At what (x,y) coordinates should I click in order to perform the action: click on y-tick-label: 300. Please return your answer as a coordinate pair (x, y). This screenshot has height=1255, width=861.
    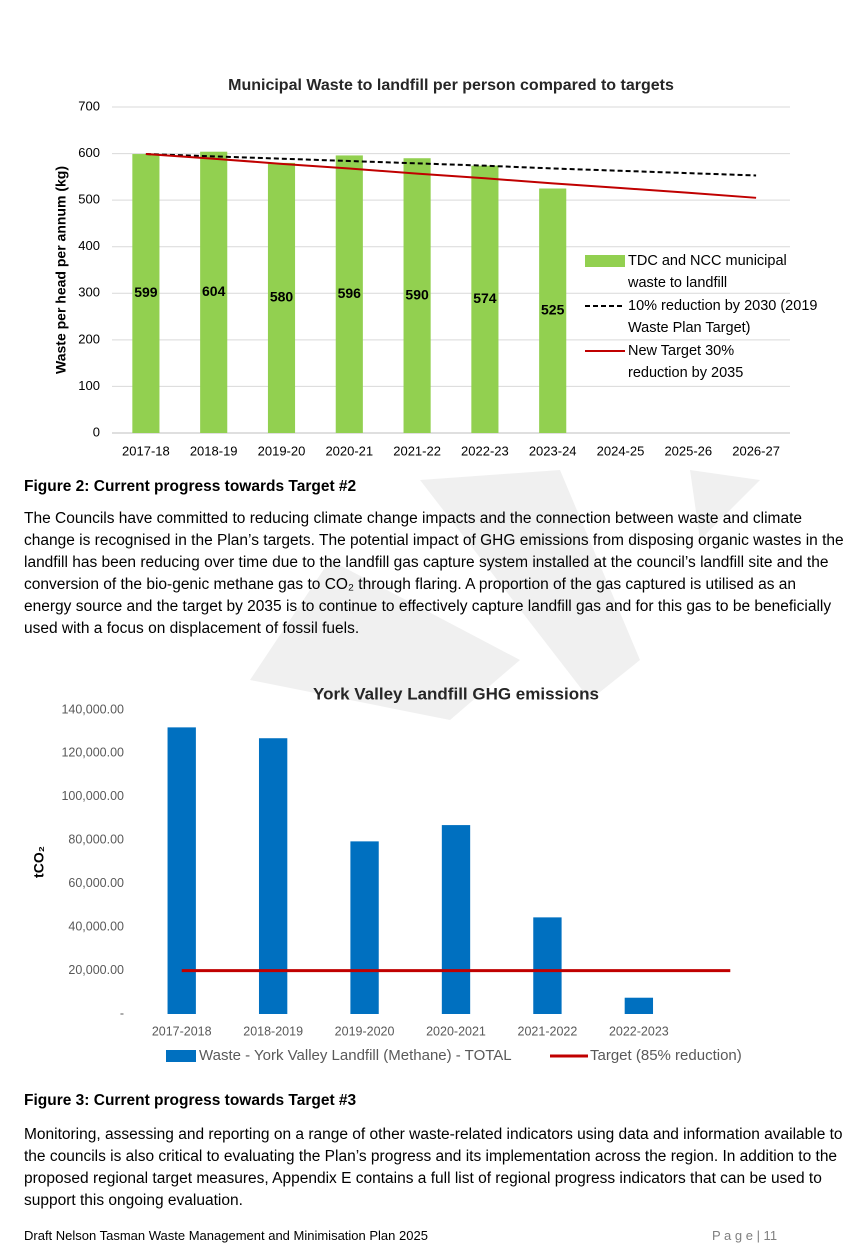
    Looking at the image, I should click on (89, 292).